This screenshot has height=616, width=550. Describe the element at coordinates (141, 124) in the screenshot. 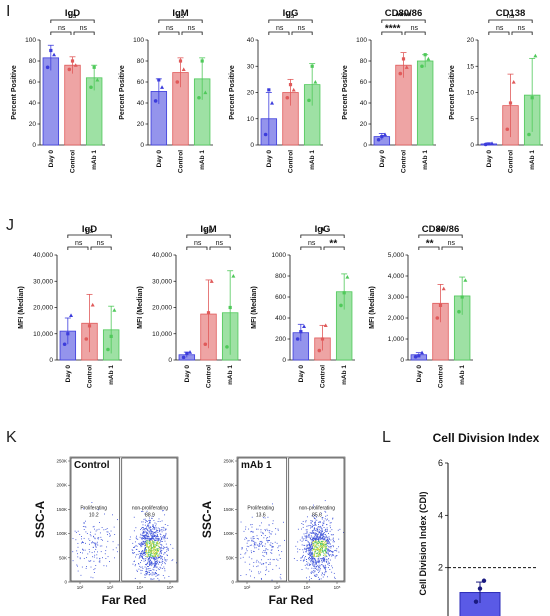

I see `y-tick-label: 20` at that location.